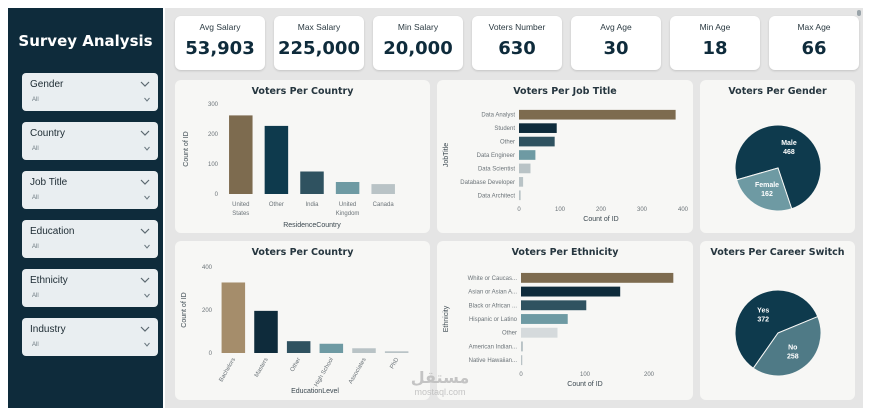 The image size is (869, 412). What do you see at coordinates (538, 128) in the screenshot?
I see `bar-student` at bounding box center [538, 128].